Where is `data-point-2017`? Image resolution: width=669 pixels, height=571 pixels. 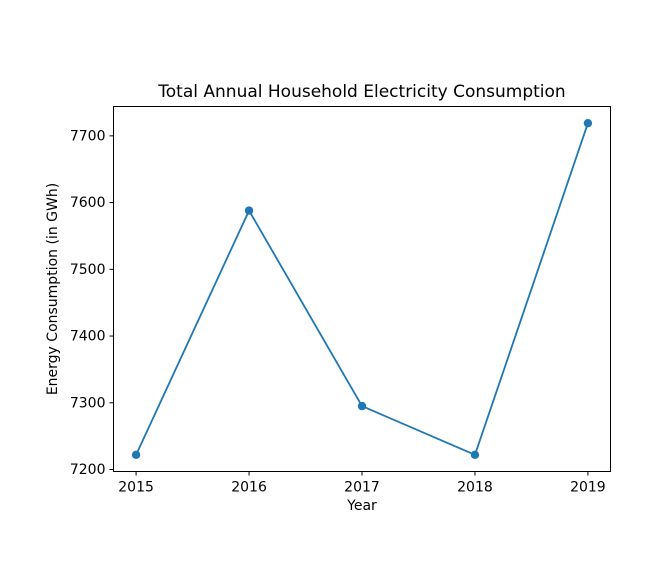 data-point-2017 is located at coordinates (362, 406).